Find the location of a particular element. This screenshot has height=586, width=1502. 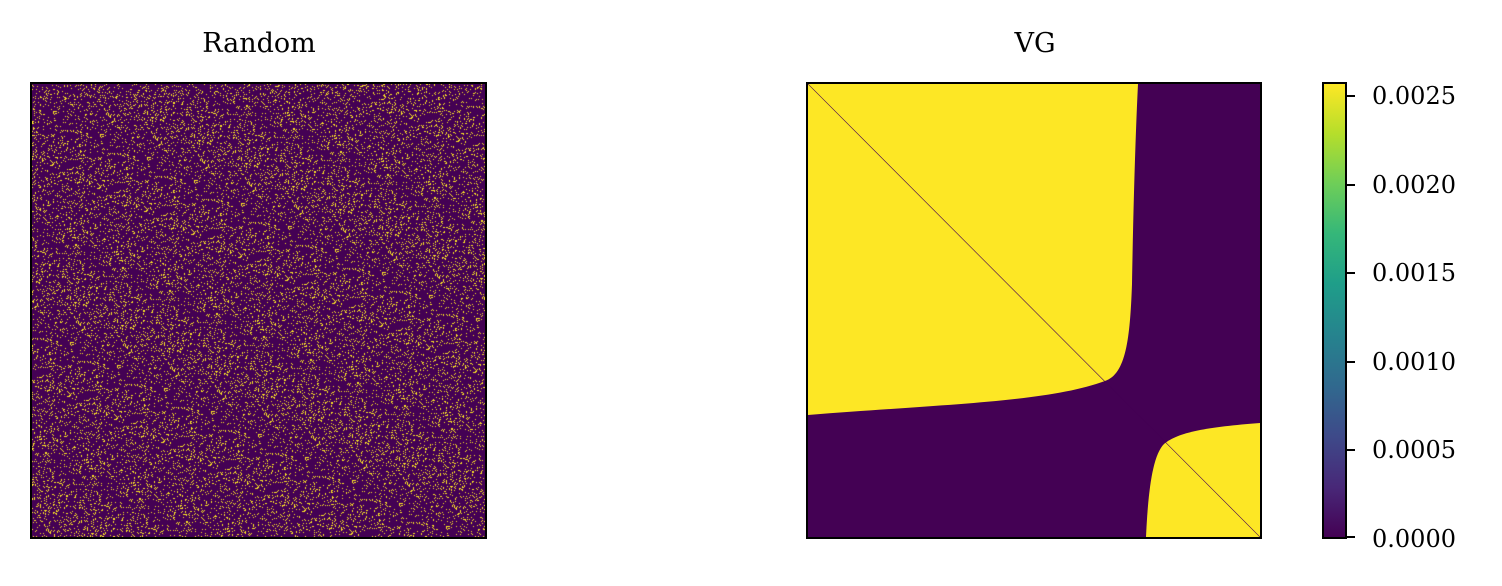

colorbar is located at coordinates (1334, 310).